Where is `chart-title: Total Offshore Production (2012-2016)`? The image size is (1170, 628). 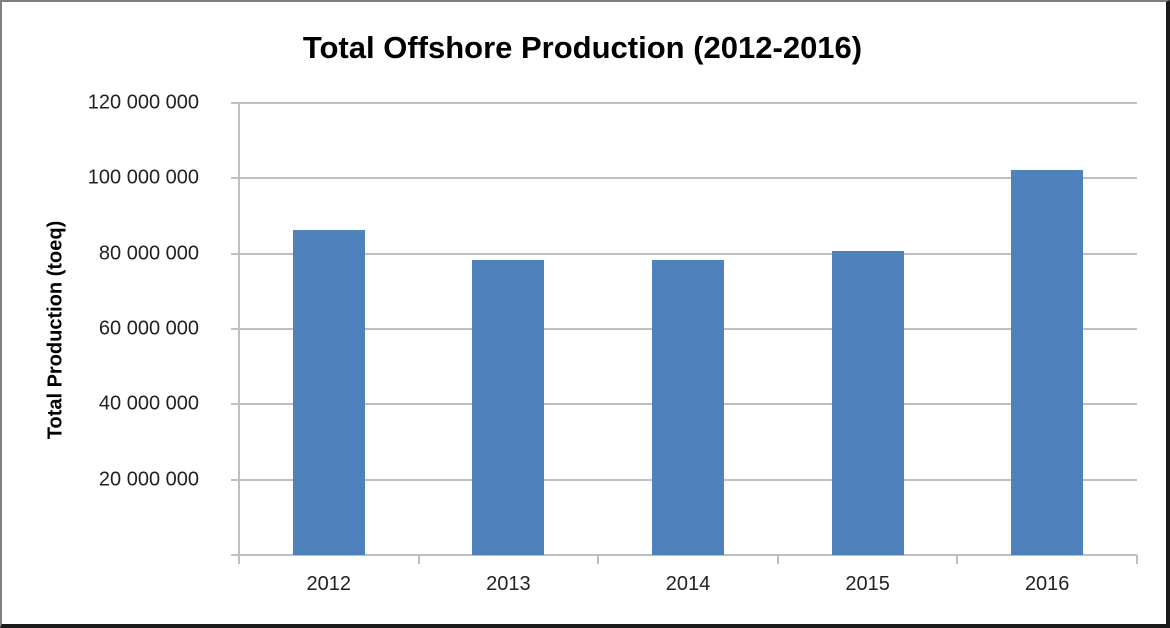 chart-title: Total Offshore Production (2012-2016) is located at coordinates (582, 47).